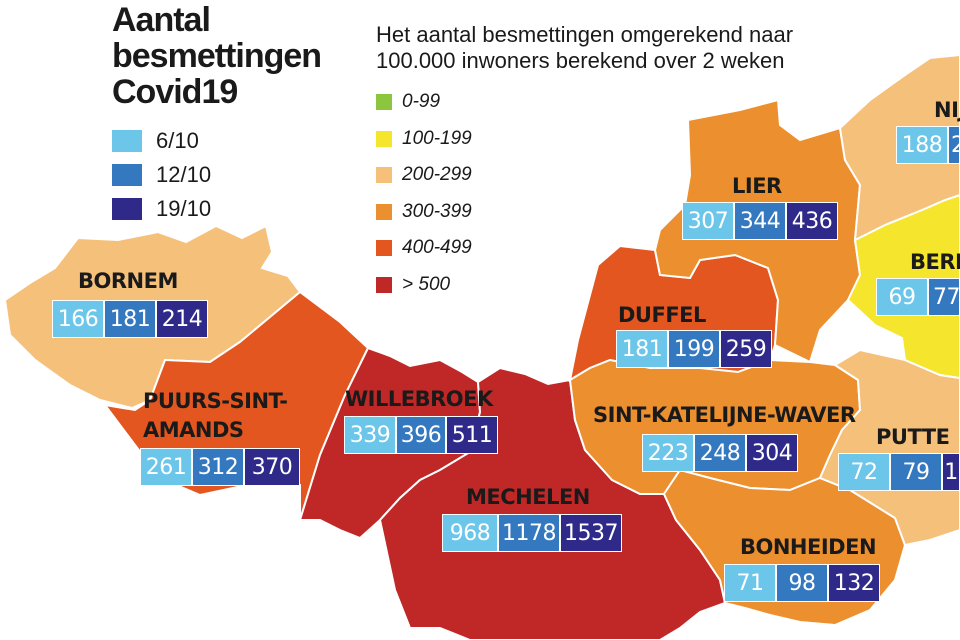  I want to click on value-6-10: 72, so click(864, 472).